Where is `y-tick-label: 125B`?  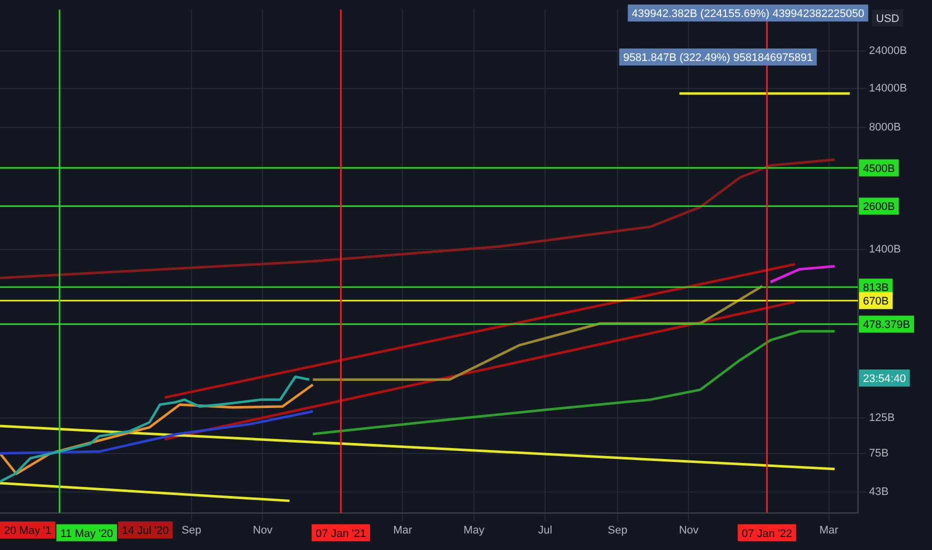
y-tick-label: 125B is located at coordinates (882, 418).